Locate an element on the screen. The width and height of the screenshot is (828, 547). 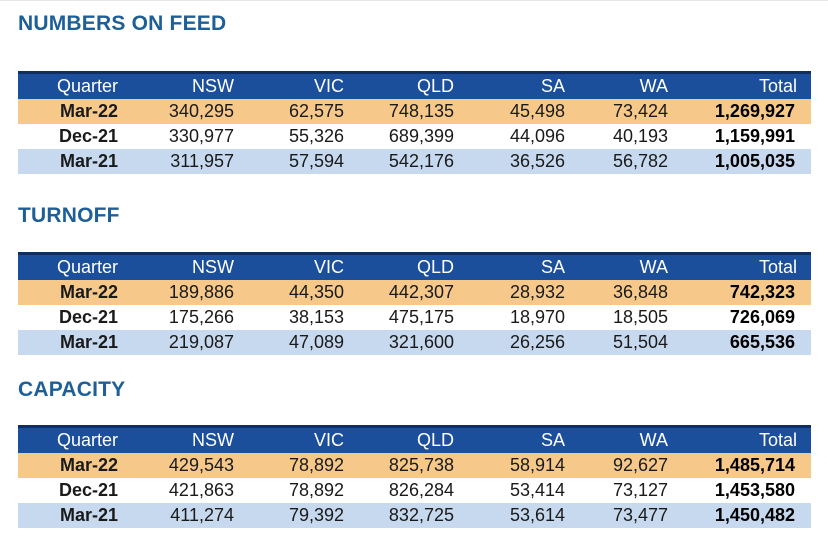
cell-wa: 73,424 is located at coordinates (640, 111).